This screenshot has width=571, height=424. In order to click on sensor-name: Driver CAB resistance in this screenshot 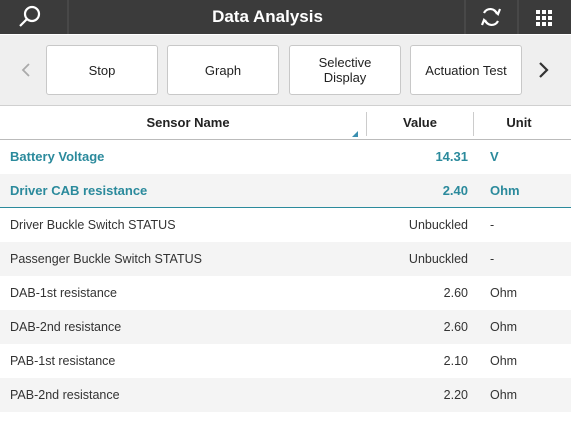, I will do `click(79, 190)`.